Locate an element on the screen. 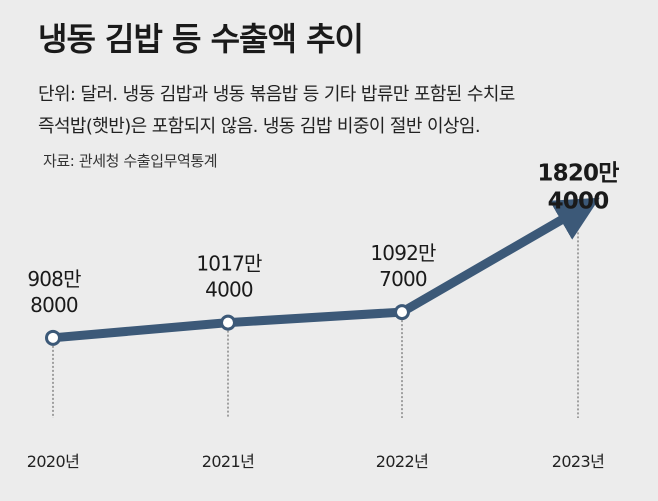  data-point-2021년 is located at coordinates (228, 322).